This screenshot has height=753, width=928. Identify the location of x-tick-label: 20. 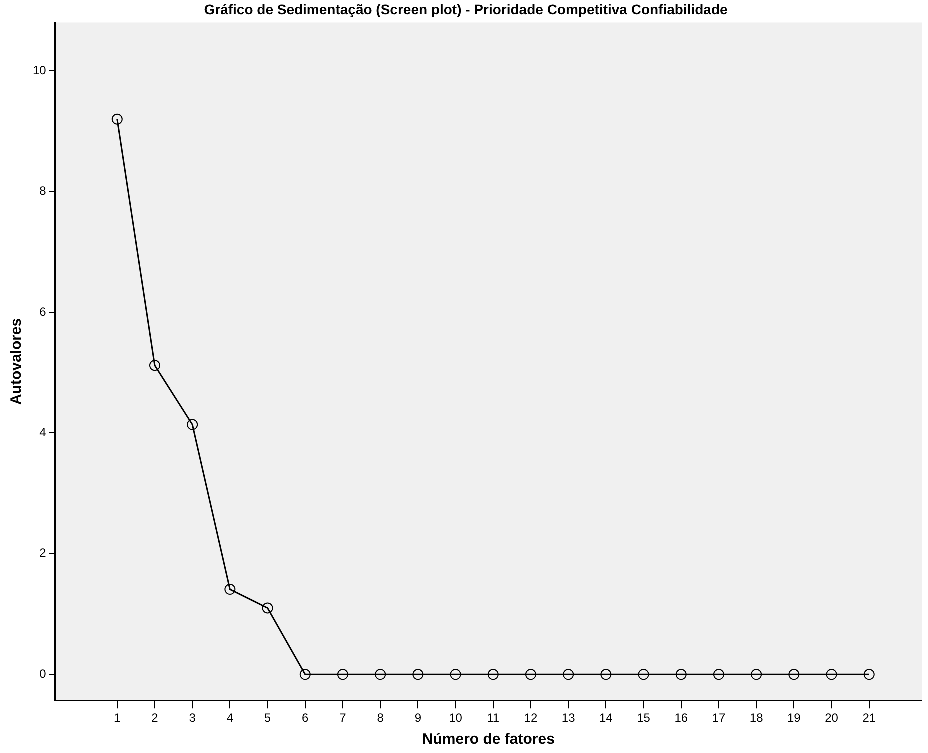
(832, 718).